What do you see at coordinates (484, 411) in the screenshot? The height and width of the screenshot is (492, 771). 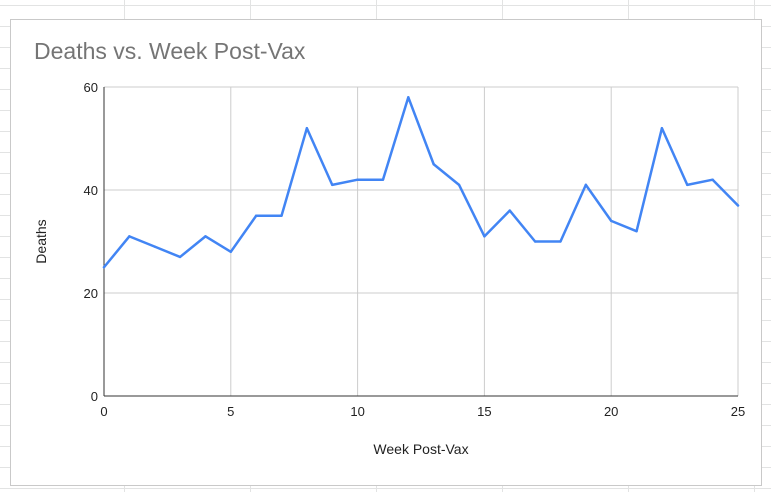 I see `x-tick-label: 15` at bounding box center [484, 411].